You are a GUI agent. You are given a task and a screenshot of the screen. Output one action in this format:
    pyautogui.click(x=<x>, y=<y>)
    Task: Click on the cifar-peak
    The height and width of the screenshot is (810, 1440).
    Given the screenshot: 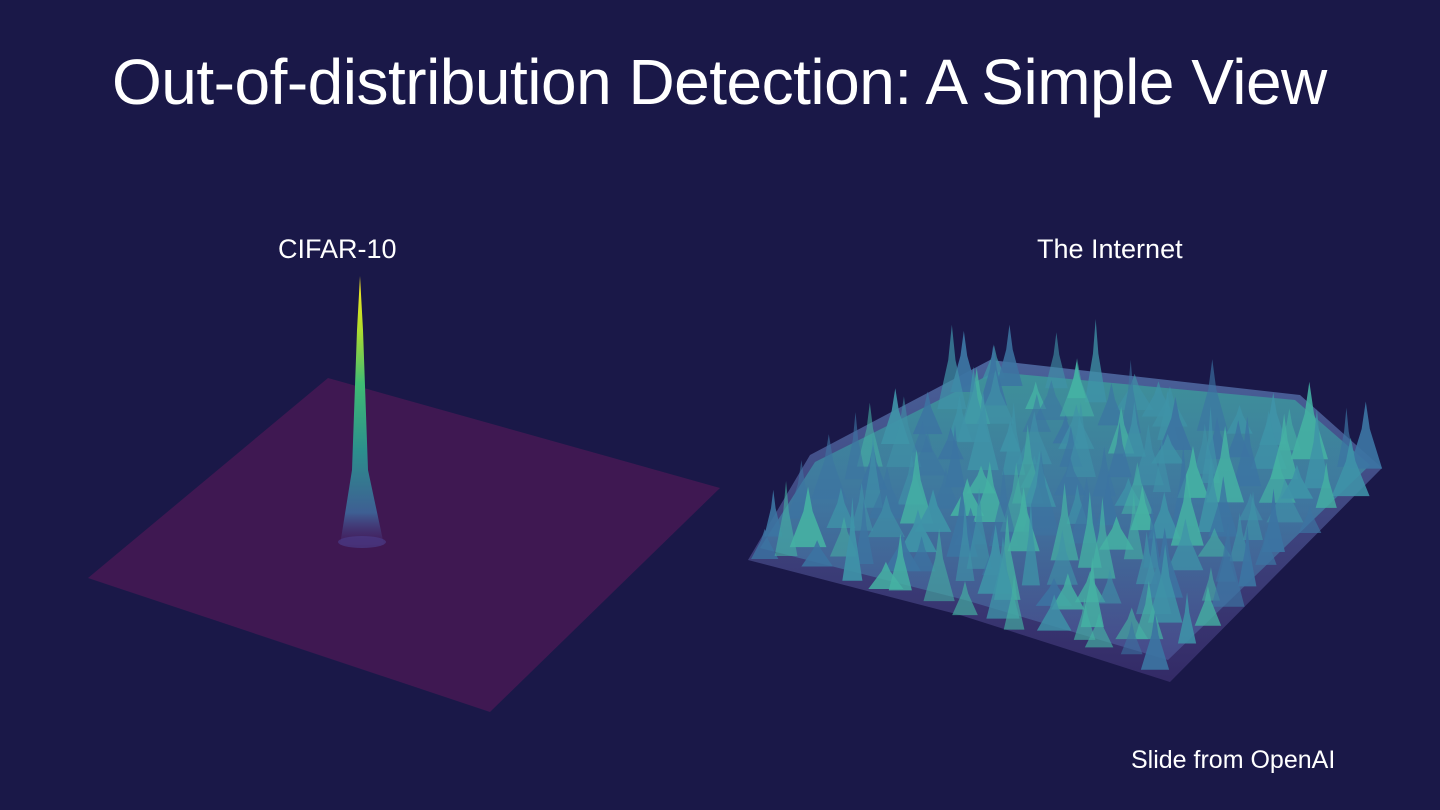 What is the action you would take?
    pyautogui.click(x=362, y=410)
    